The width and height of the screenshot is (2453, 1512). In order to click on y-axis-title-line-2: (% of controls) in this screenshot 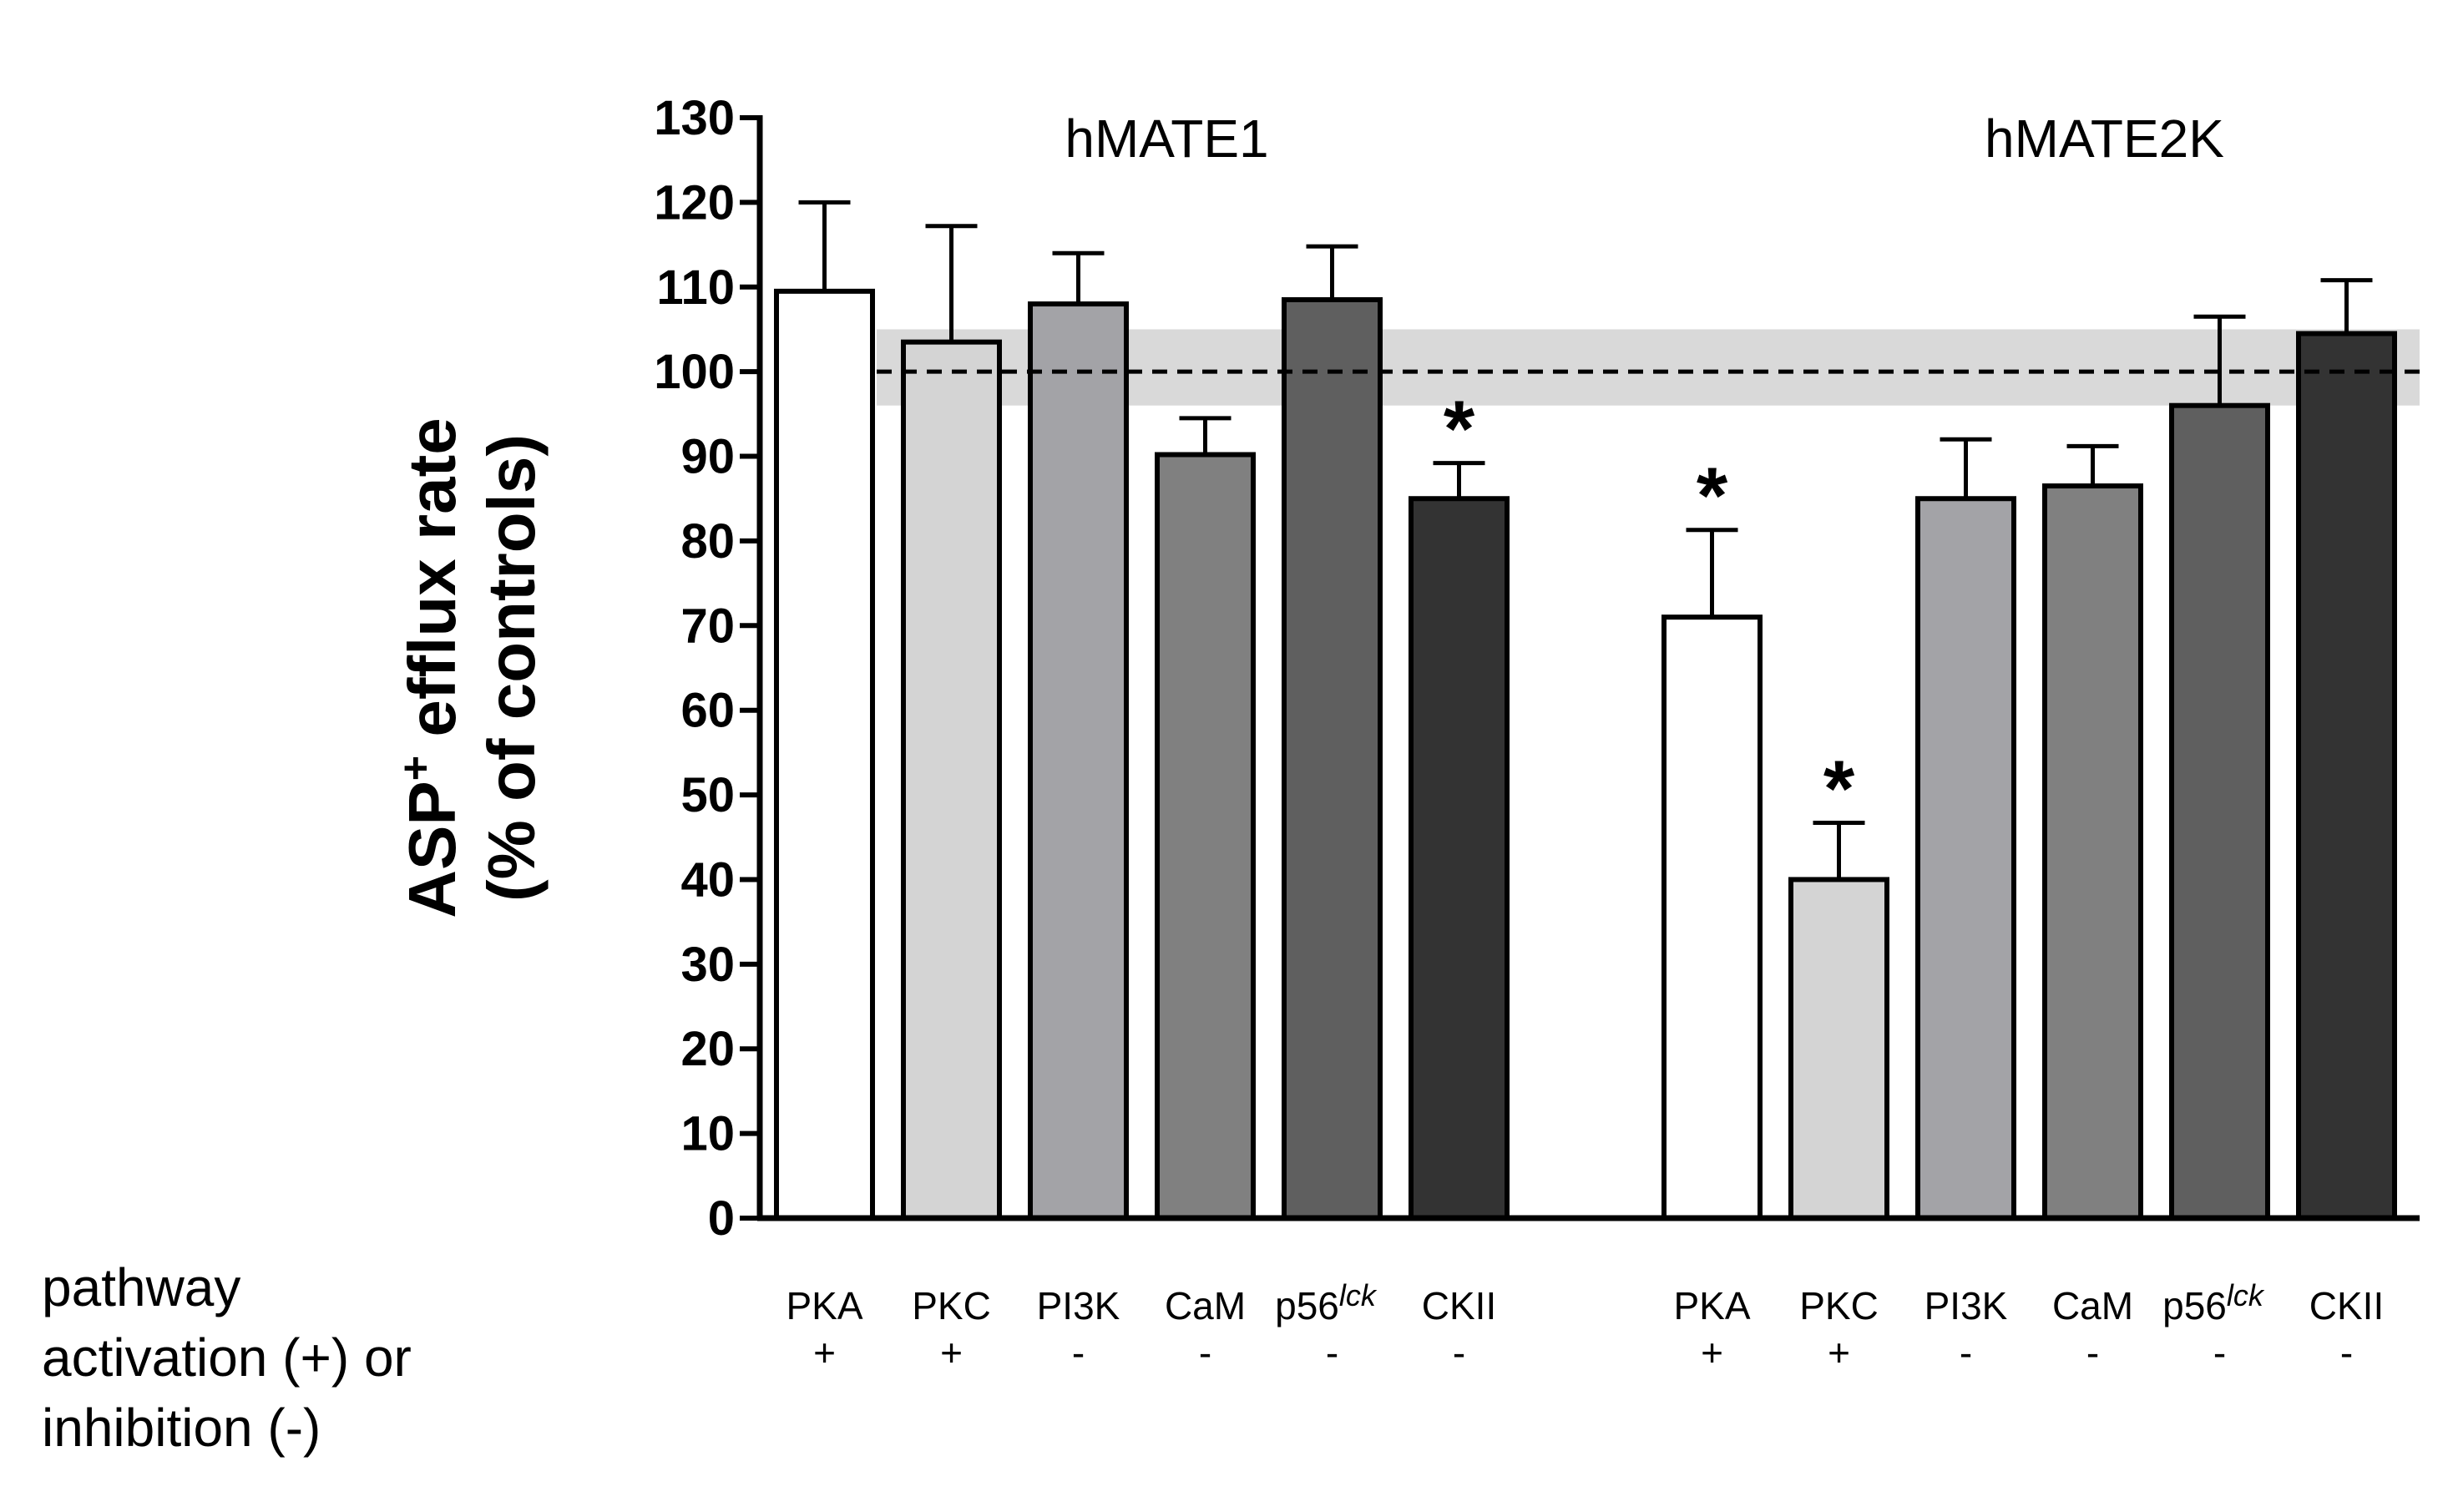, I will do `click(512, 668)`.